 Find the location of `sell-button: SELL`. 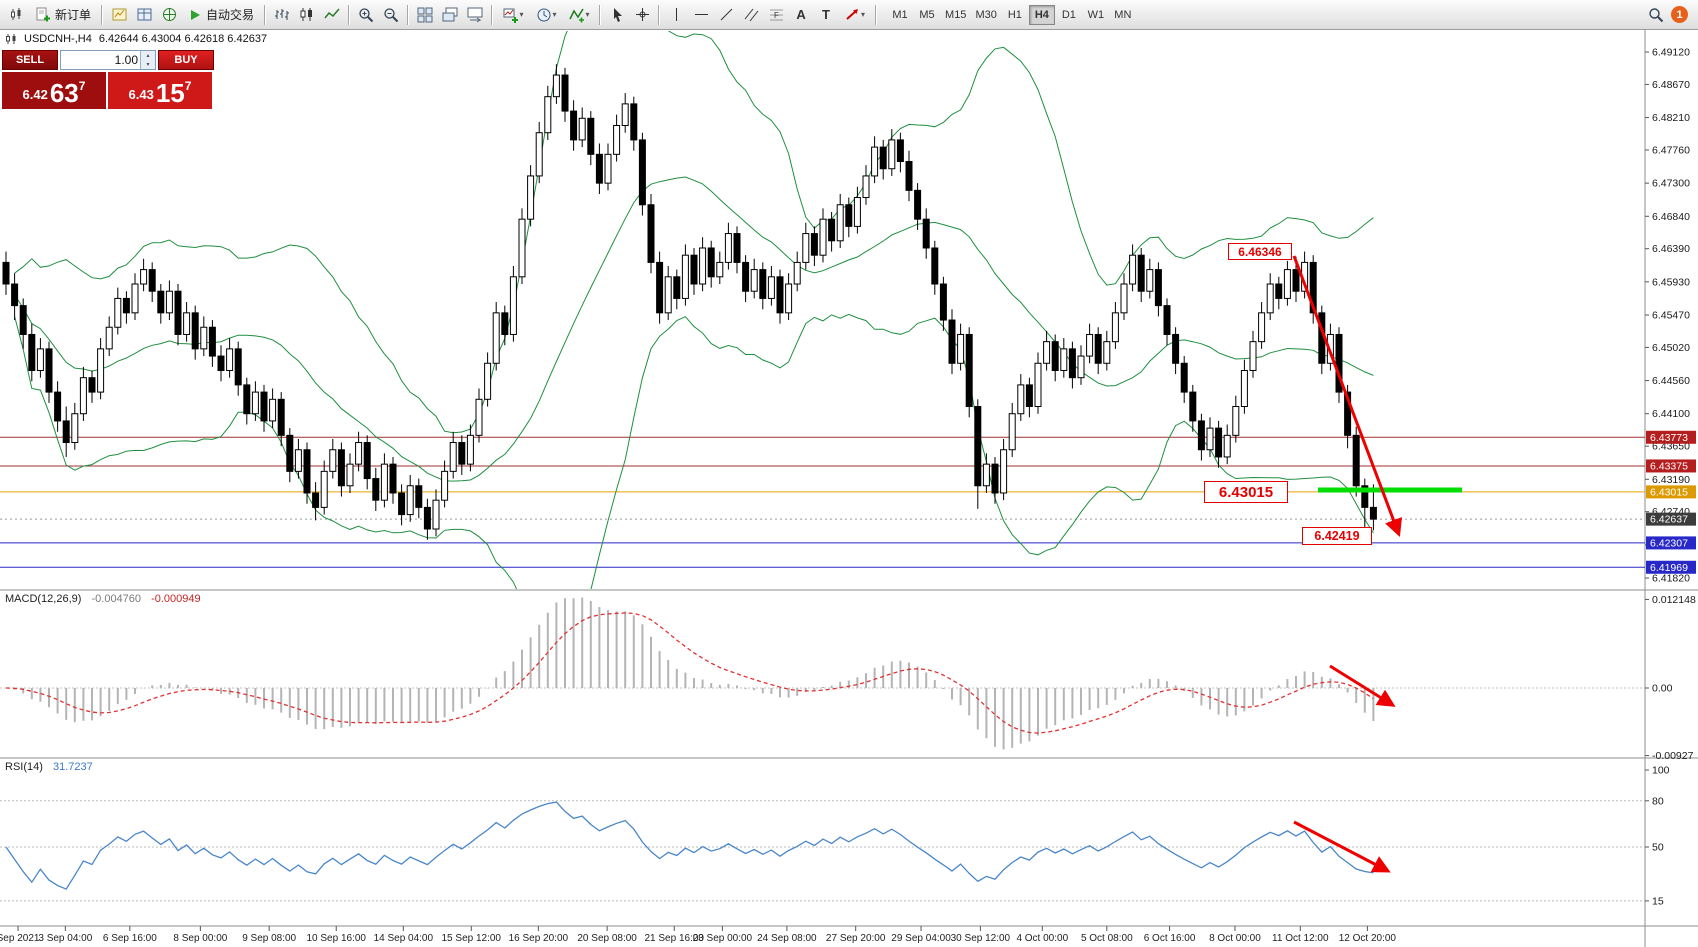

sell-button: SELL is located at coordinates (30, 60).